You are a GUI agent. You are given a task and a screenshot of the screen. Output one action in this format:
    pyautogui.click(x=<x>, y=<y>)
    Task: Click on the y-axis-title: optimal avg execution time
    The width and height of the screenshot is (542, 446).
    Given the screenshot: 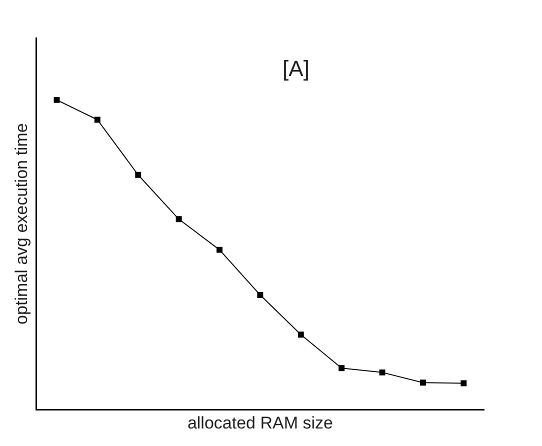 What is the action you would take?
    pyautogui.click(x=21, y=223)
    